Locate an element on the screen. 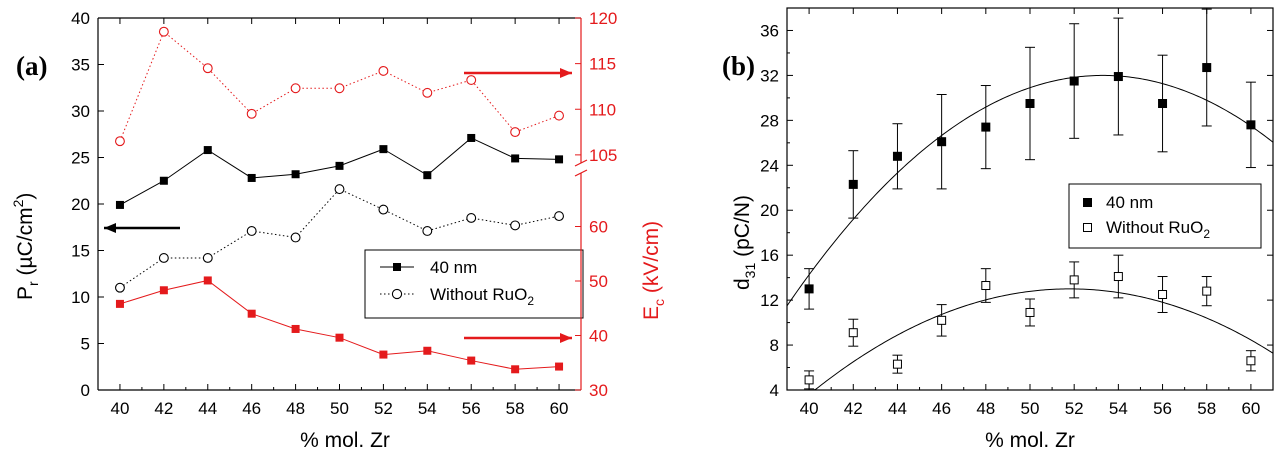 Image resolution: width=1281 pixels, height=457 pixels. panel-b-legend: 40 nm Without RuO2 is located at coordinates (1165, 216).